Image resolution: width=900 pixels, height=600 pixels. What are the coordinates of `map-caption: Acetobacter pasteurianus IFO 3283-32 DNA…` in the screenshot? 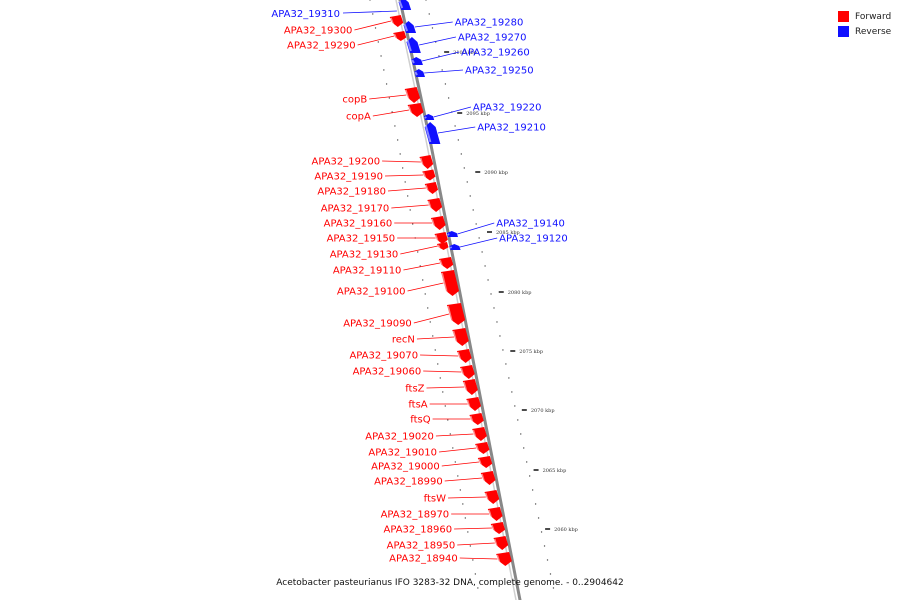 It's located at (450, 583).